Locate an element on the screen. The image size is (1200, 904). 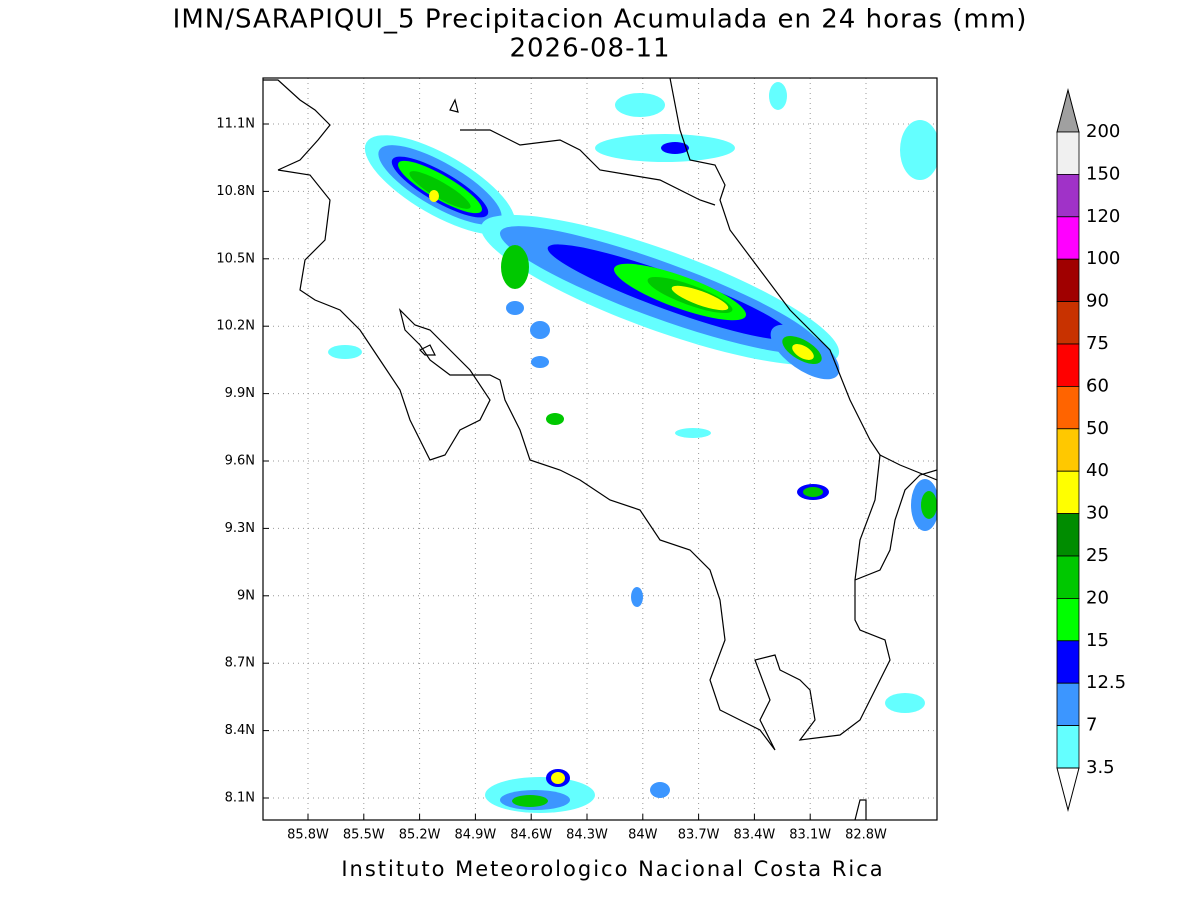
x-tick-label: 83.1W is located at coordinates (810, 835).